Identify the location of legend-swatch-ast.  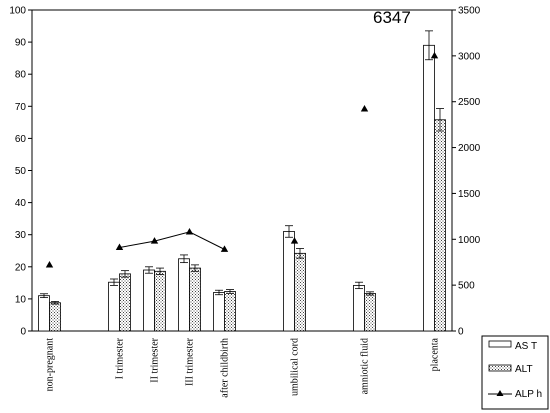
(500, 344).